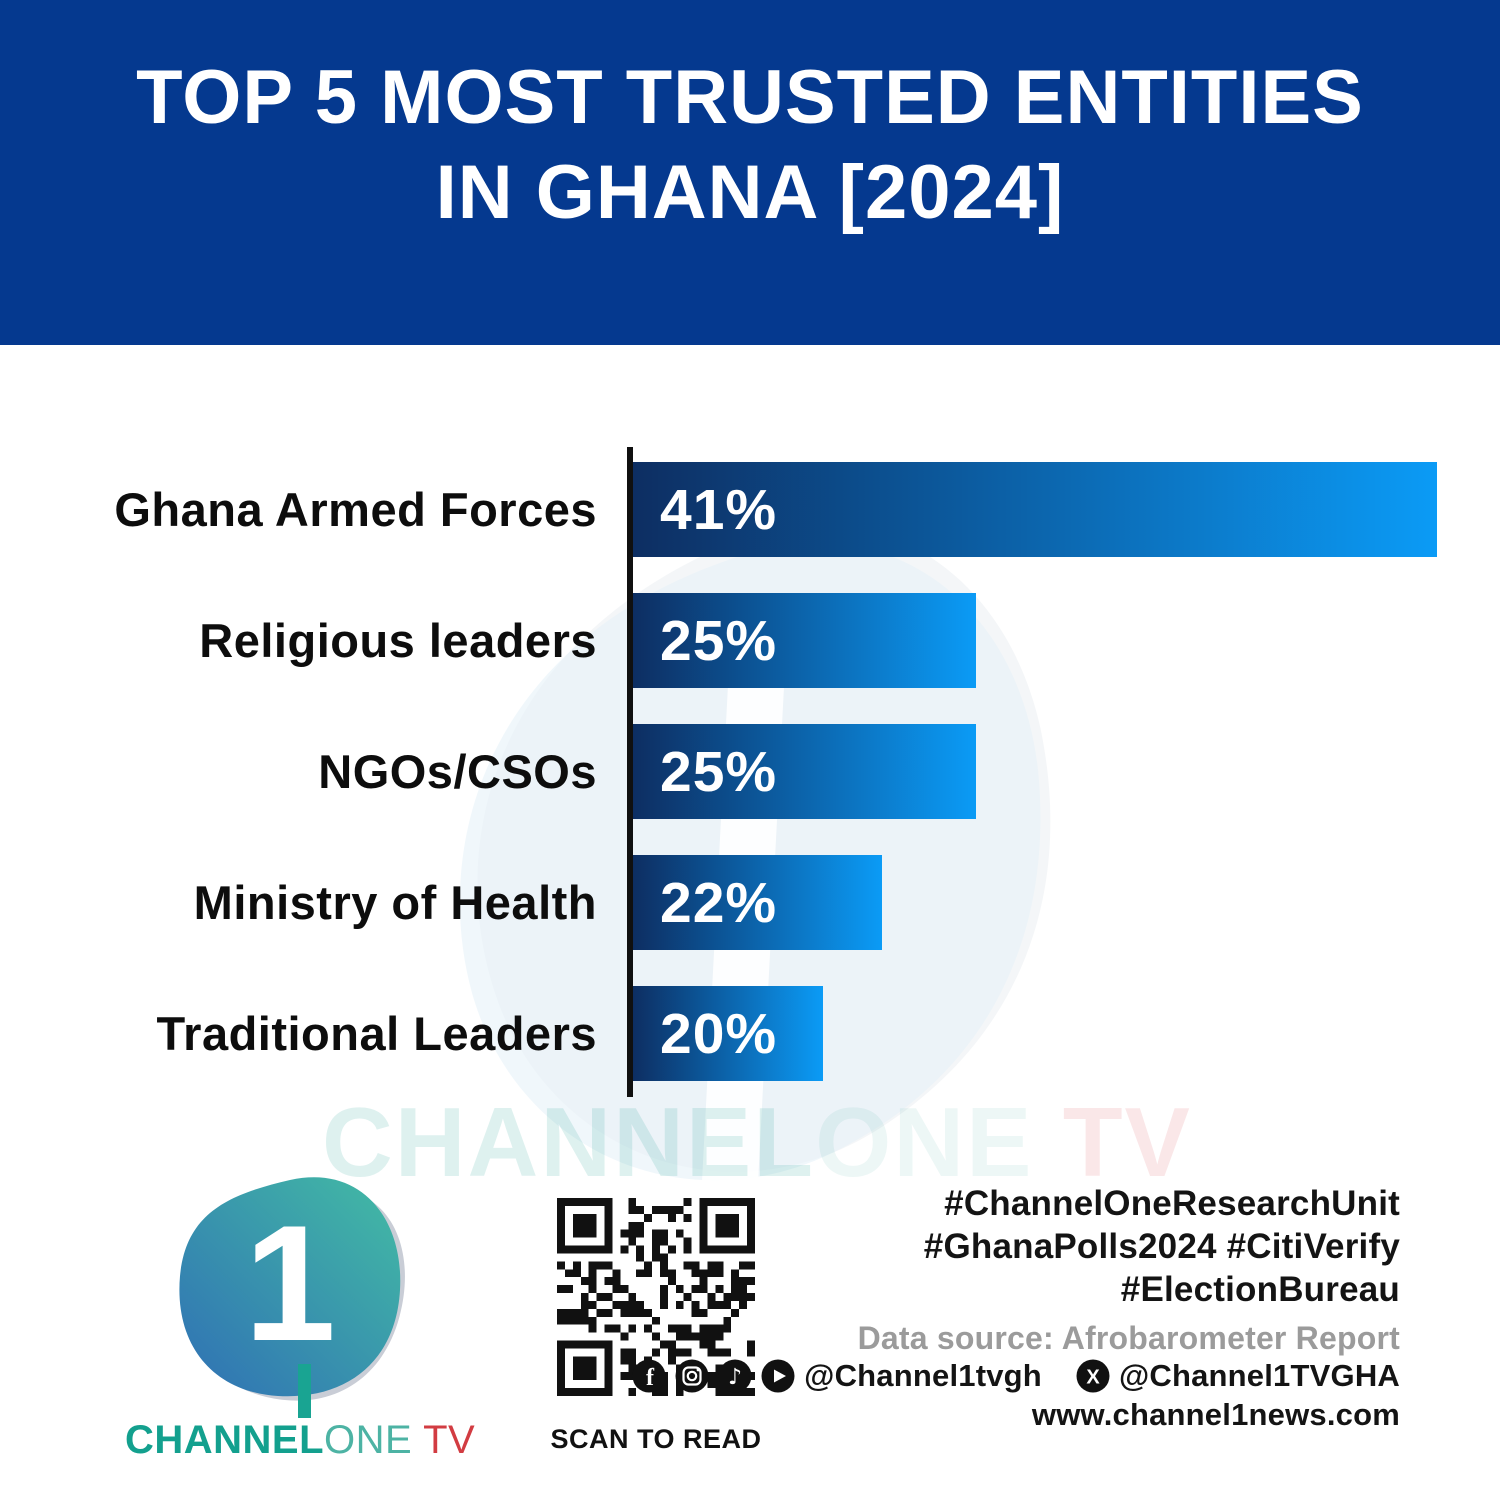 The width and height of the screenshot is (1500, 1500). Describe the element at coordinates (923, 1375) in the screenshot. I see `social-handle: @Channel1tvgh` at that location.